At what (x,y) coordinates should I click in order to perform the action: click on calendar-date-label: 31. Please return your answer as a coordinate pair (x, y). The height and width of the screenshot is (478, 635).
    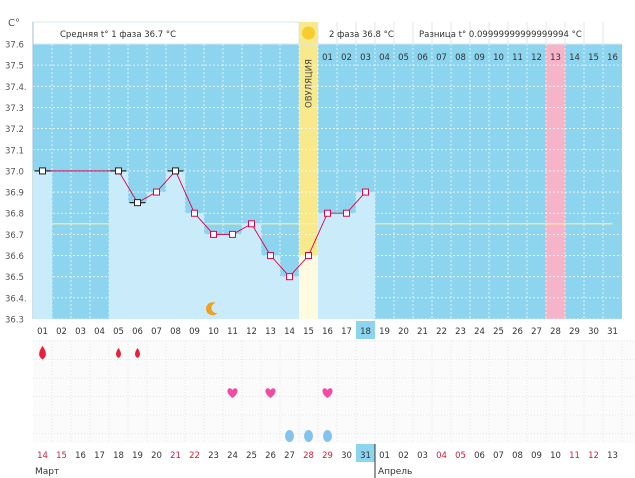
    Looking at the image, I should click on (365, 456).